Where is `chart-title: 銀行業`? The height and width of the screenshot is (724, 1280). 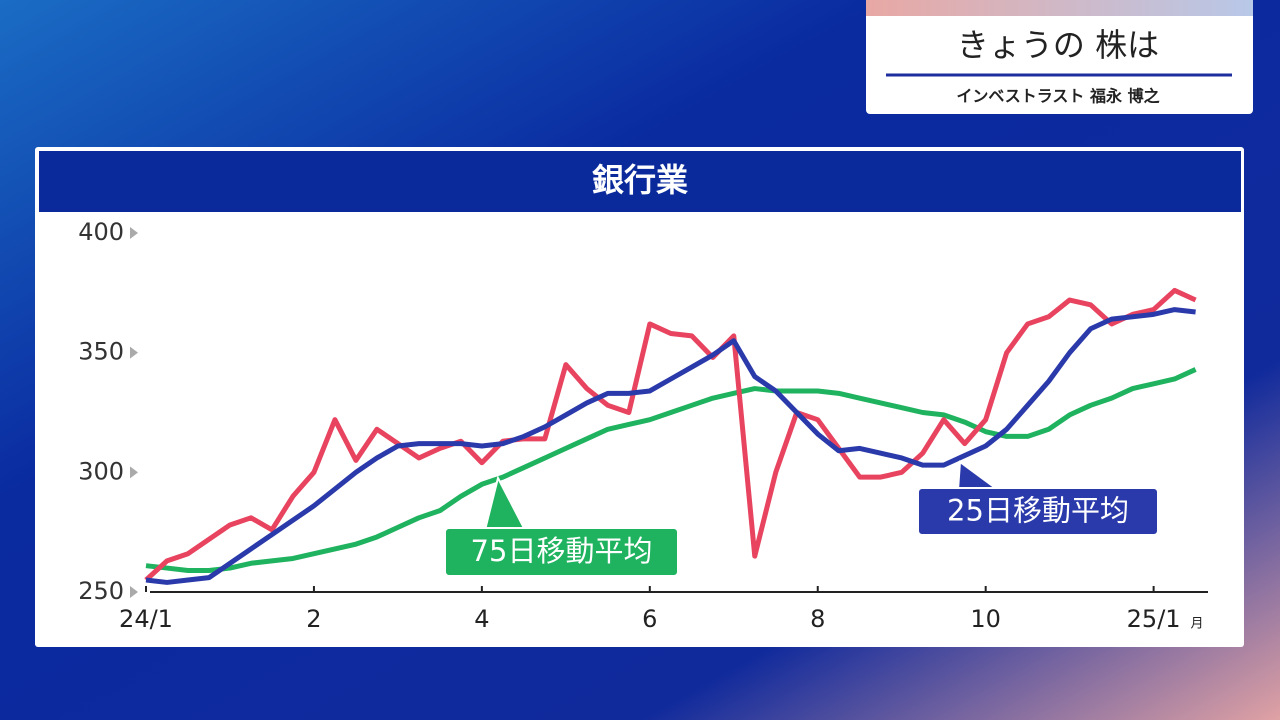
chart-title: 銀行業 is located at coordinates (640, 180).